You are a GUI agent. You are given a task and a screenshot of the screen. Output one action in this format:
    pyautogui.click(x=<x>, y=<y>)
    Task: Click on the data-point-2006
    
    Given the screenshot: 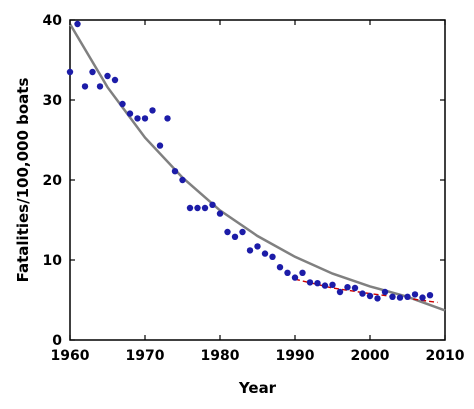 What is the action you would take?
    pyautogui.click(x=415, y=294)
    